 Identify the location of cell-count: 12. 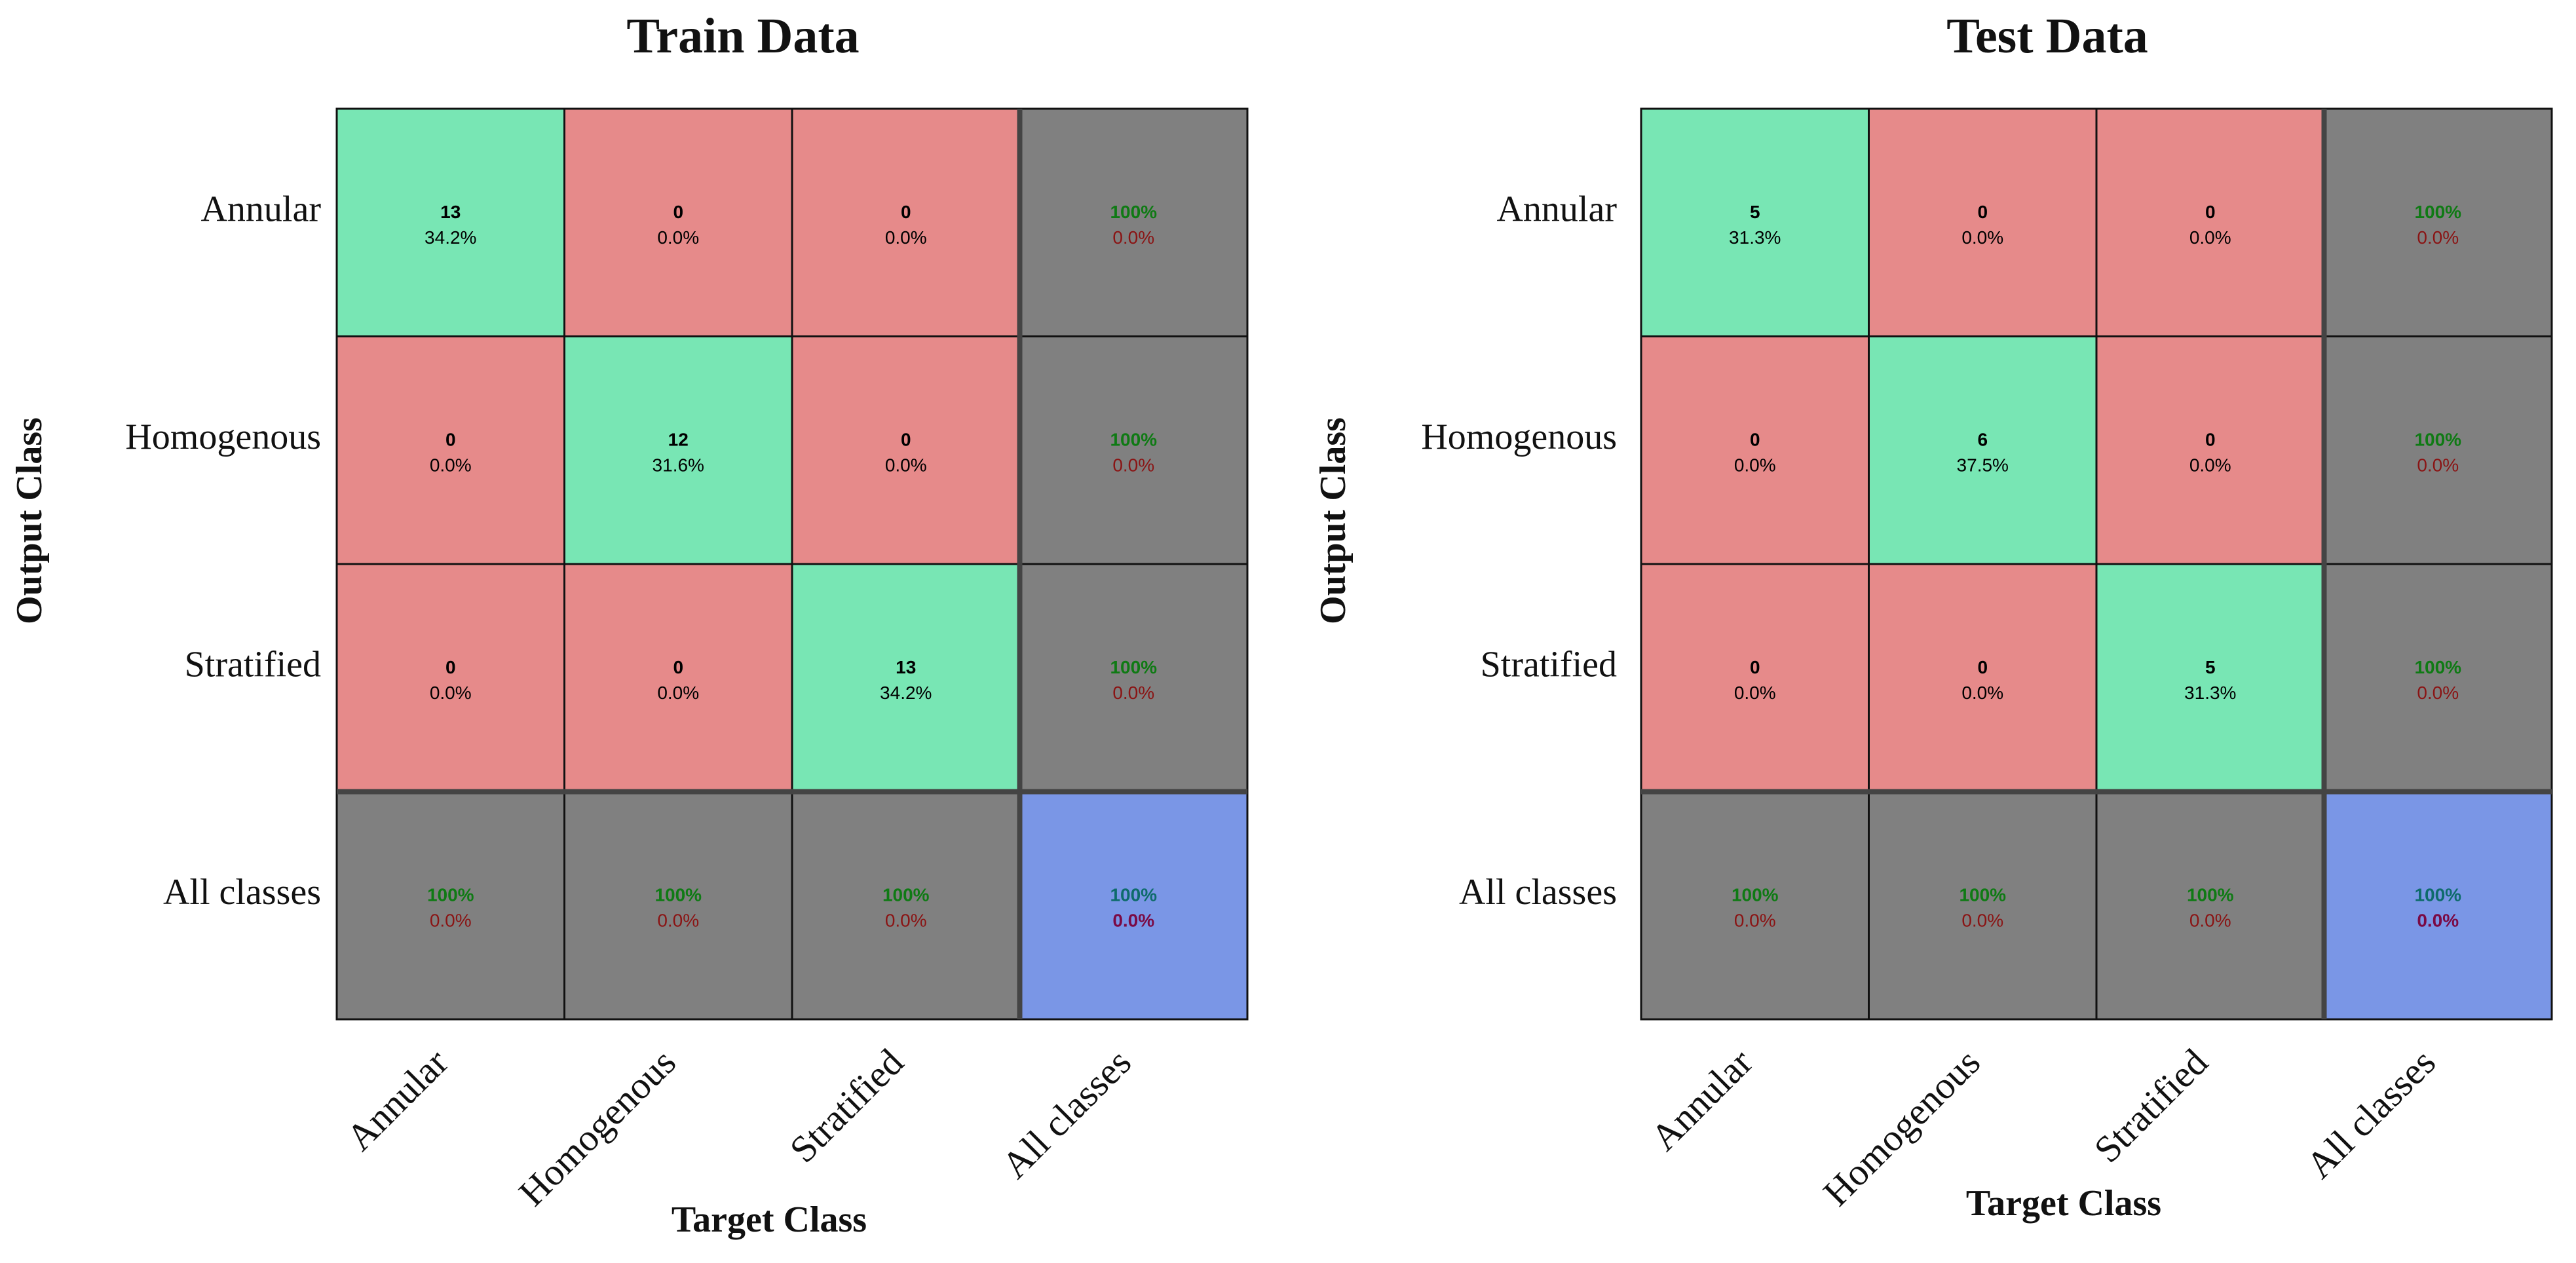
(678, 440).